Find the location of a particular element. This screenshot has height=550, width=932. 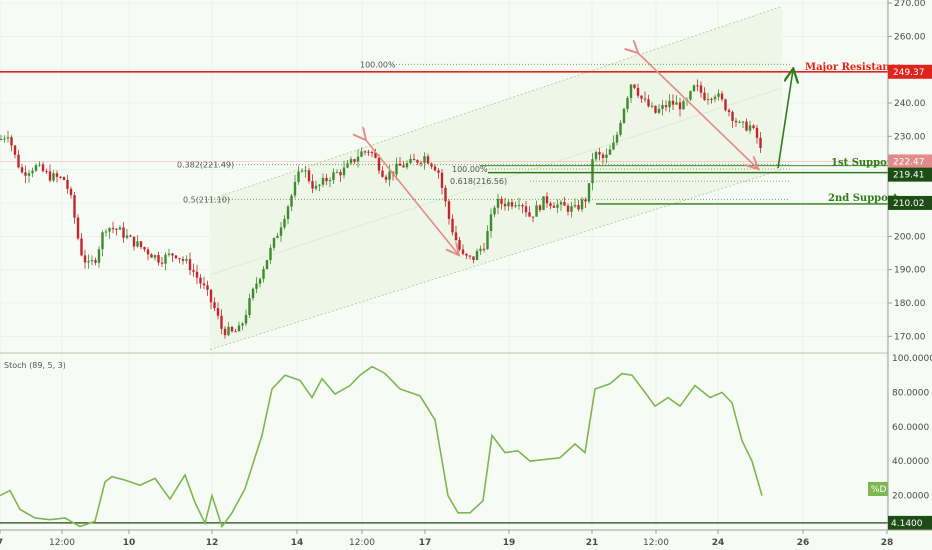

stoch-legend-box is located at coordinates (878, 489).